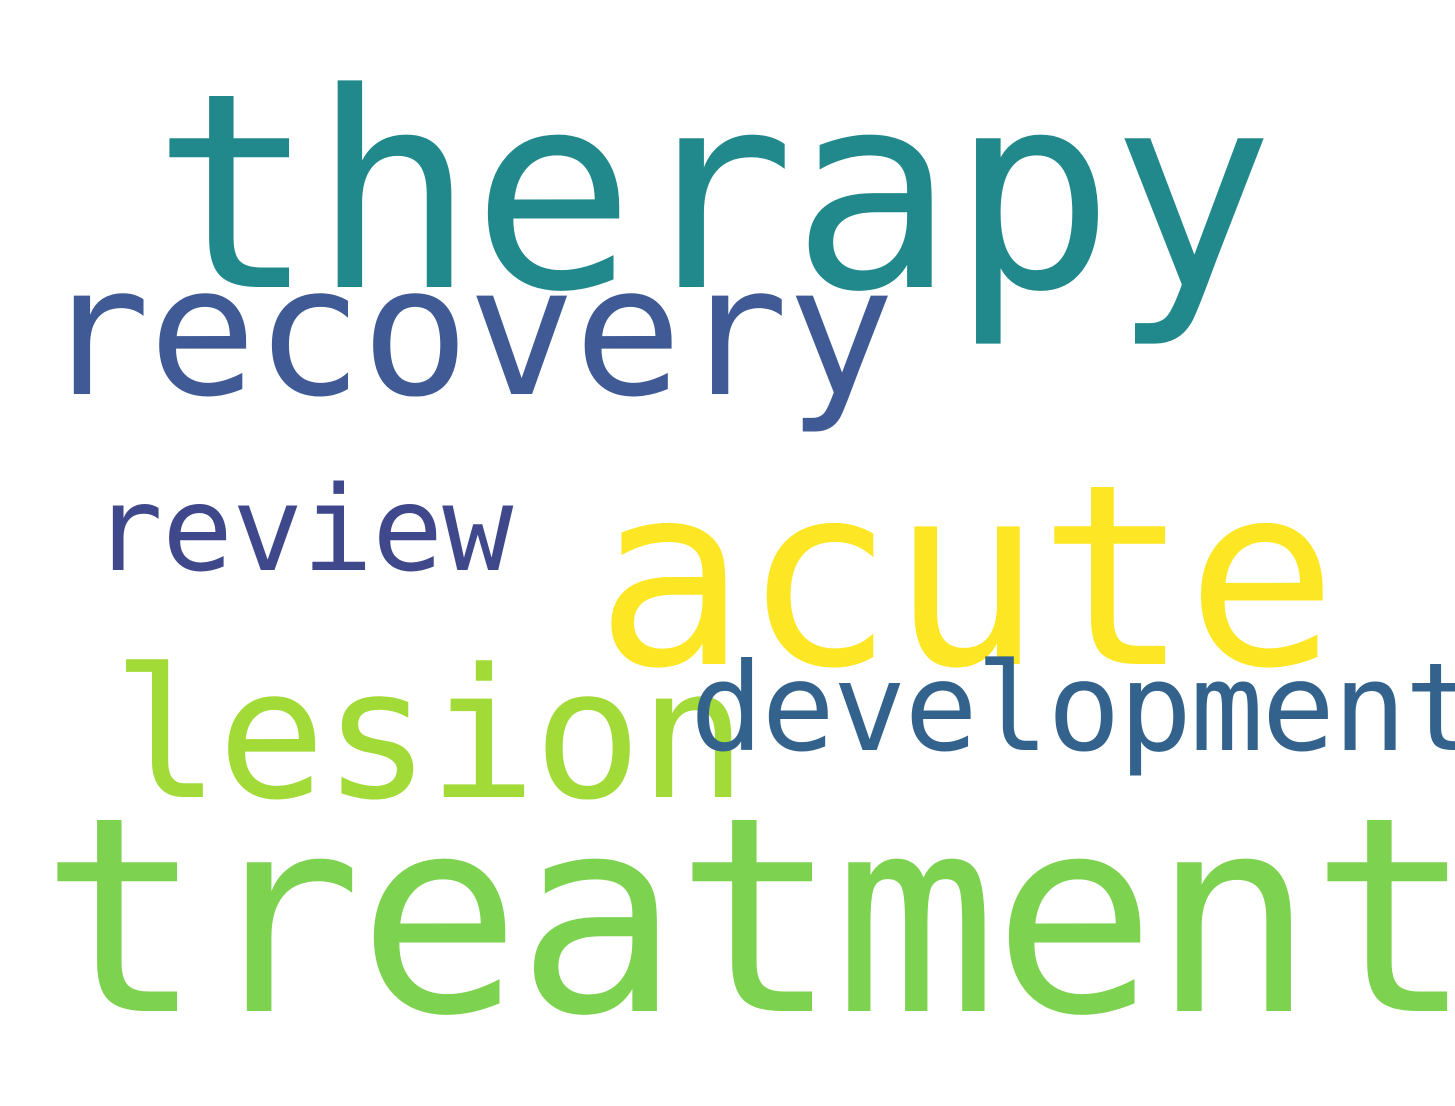 This screenshot has height=1106, width=1455. What do you see at coordinates (966, 577) in the screenshot?
I see `word-acute: acute` at bounding box center [966, 577].